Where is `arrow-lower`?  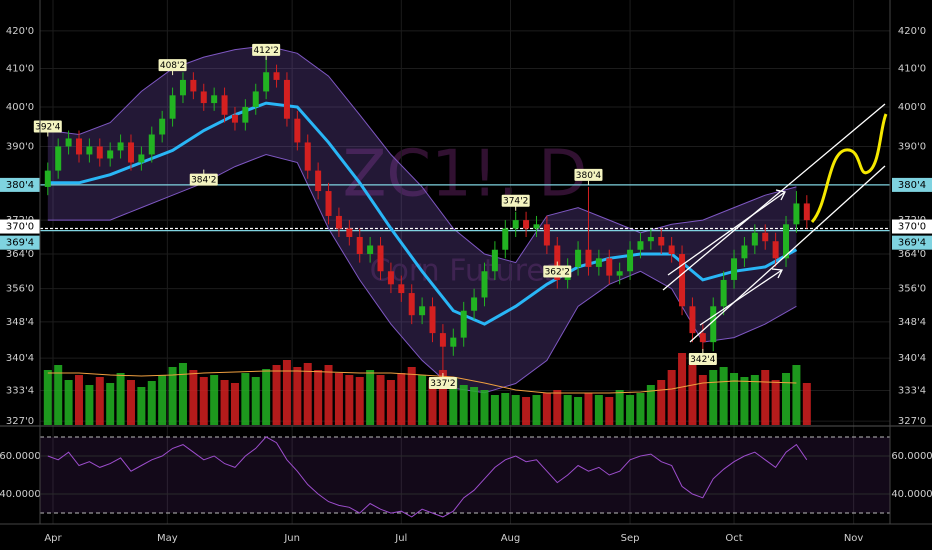 arrow-lower is located at coordinates (741, 297).